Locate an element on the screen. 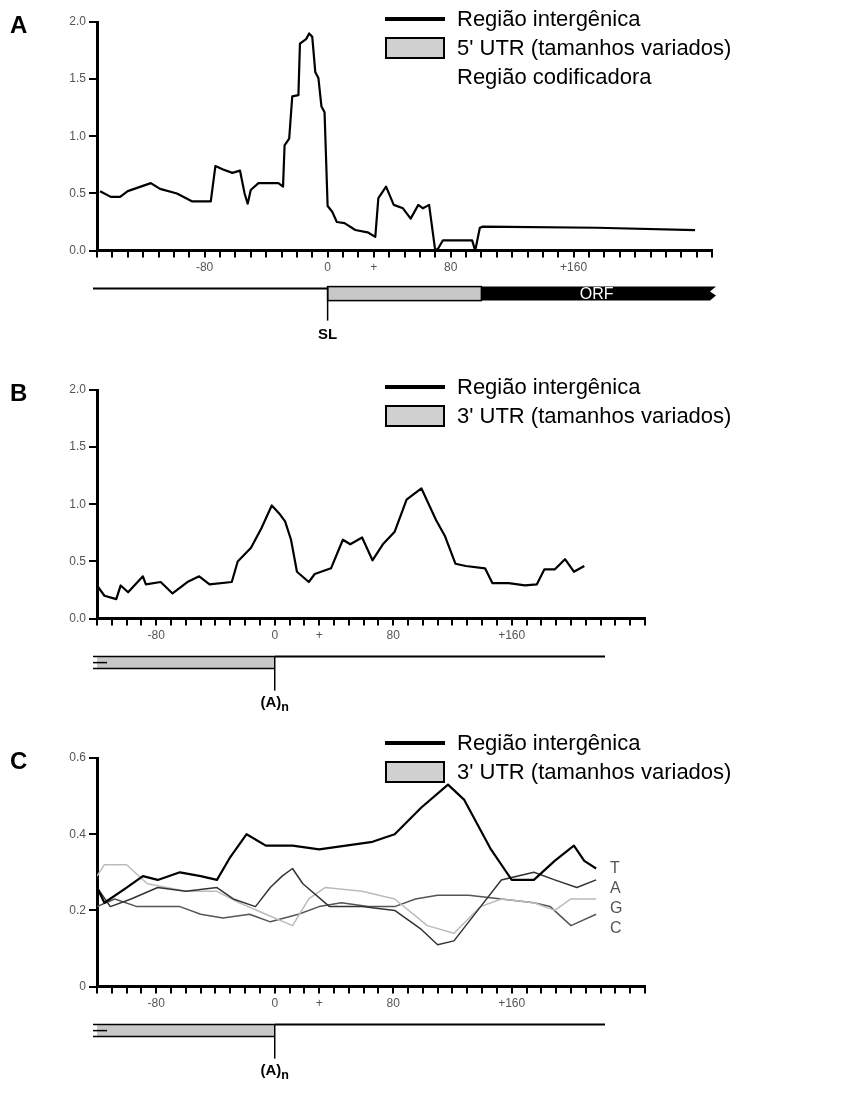 The image size is (846, 1110). y-tick-label: 0.6 is located at coordinates (78, 757).